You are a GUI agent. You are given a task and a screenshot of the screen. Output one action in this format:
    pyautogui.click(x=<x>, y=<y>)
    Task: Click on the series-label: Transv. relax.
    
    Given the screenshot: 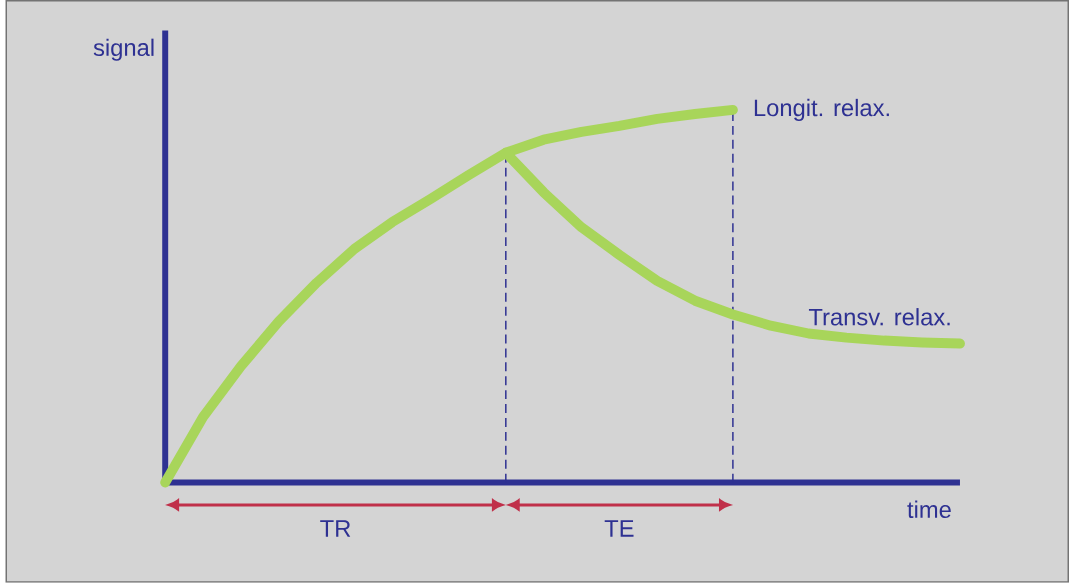 What is the action you would take?
    pyautogui.click(x=879, y=317)
    